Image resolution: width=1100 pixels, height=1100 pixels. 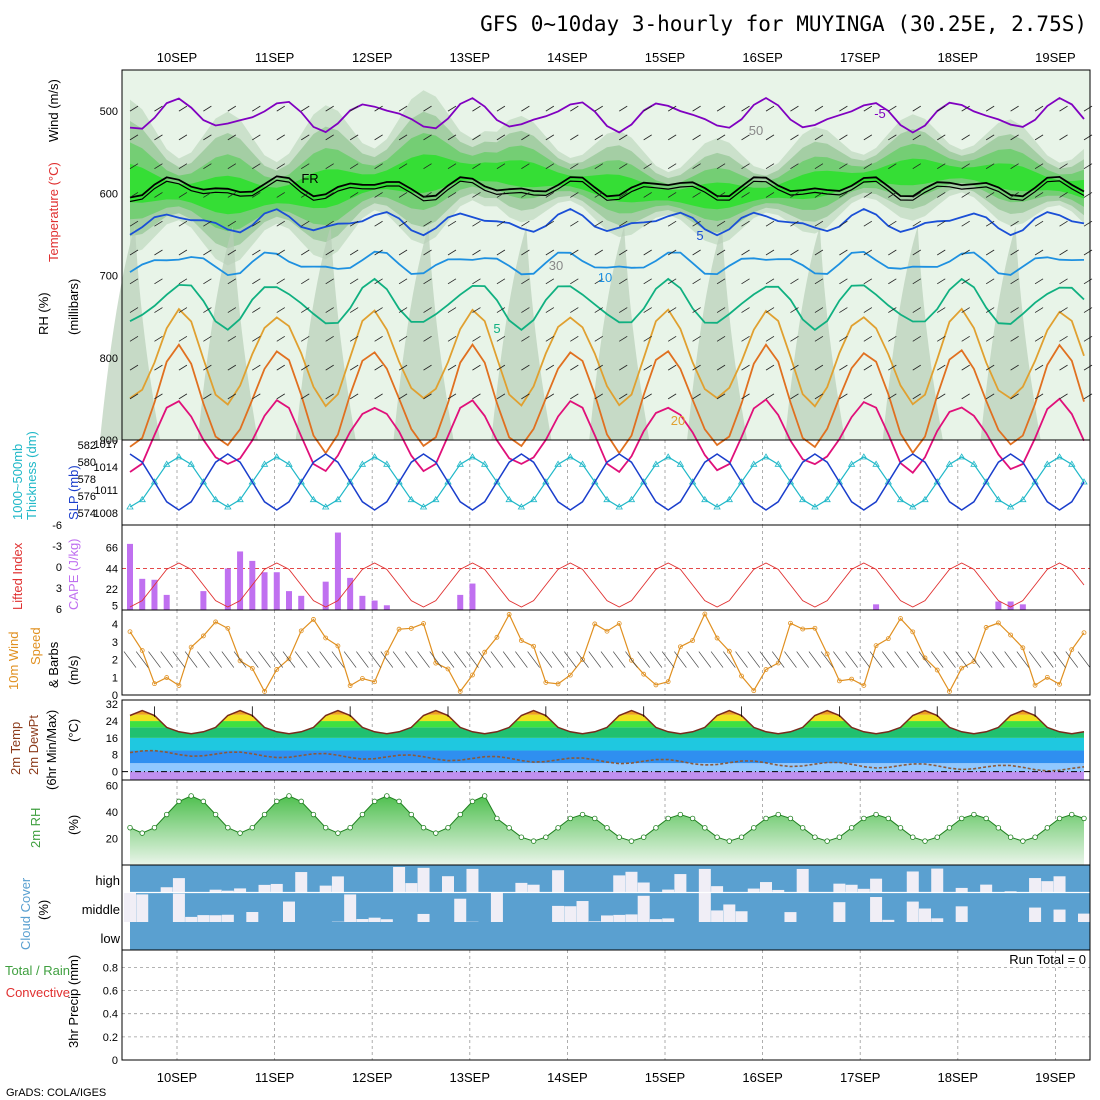 What do you see at coordinates (57, 547) in the screenshot?
I see `li-tick-label: -3` at bounding box center [57, 547].